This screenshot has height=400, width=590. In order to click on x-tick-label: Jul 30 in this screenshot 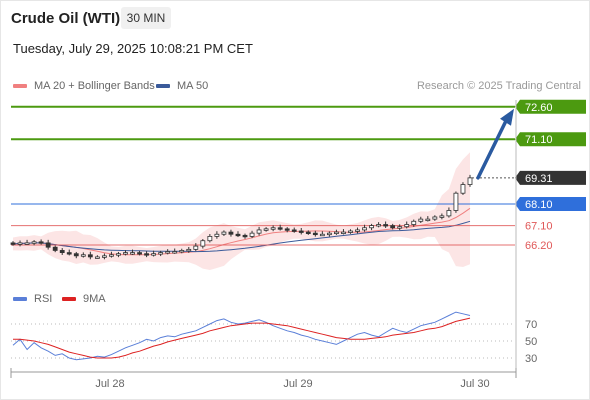, I will do `click(474, 384)`.